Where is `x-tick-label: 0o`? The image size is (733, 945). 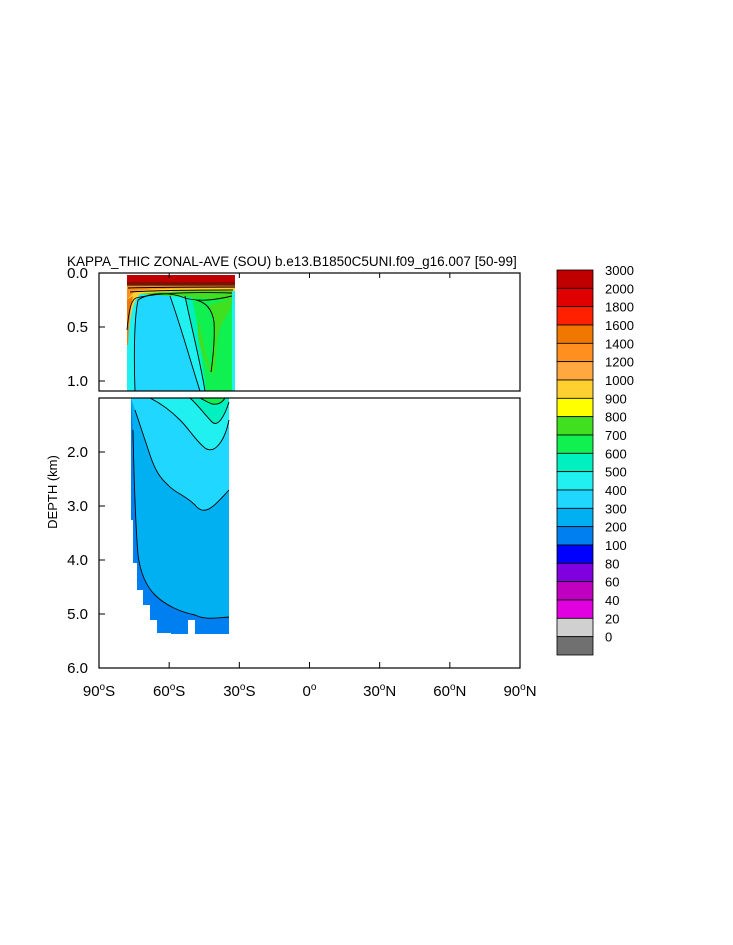
x-tick-label: 0o is located at coordinates (310, 691).